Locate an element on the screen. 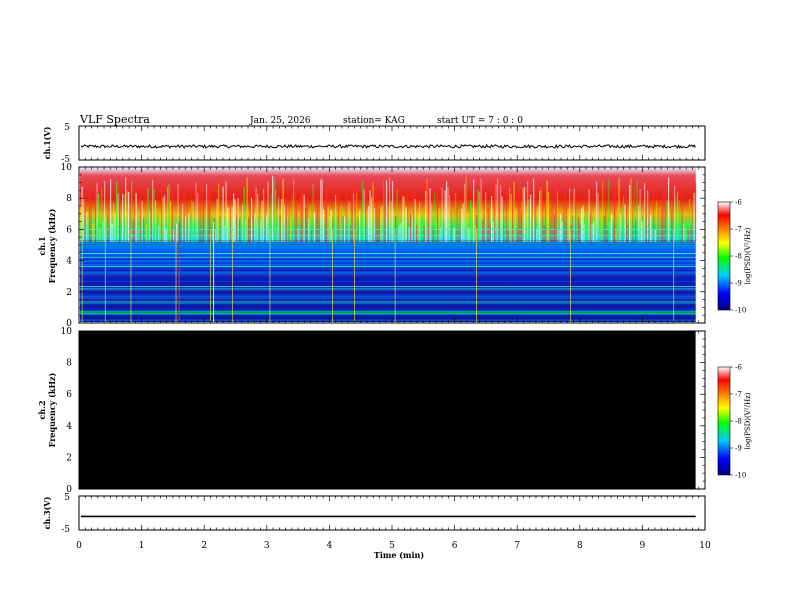 The width and height of the screenshot is (792, 612). colorbar-tick-label: -10 is located at coordinates (740, 476).